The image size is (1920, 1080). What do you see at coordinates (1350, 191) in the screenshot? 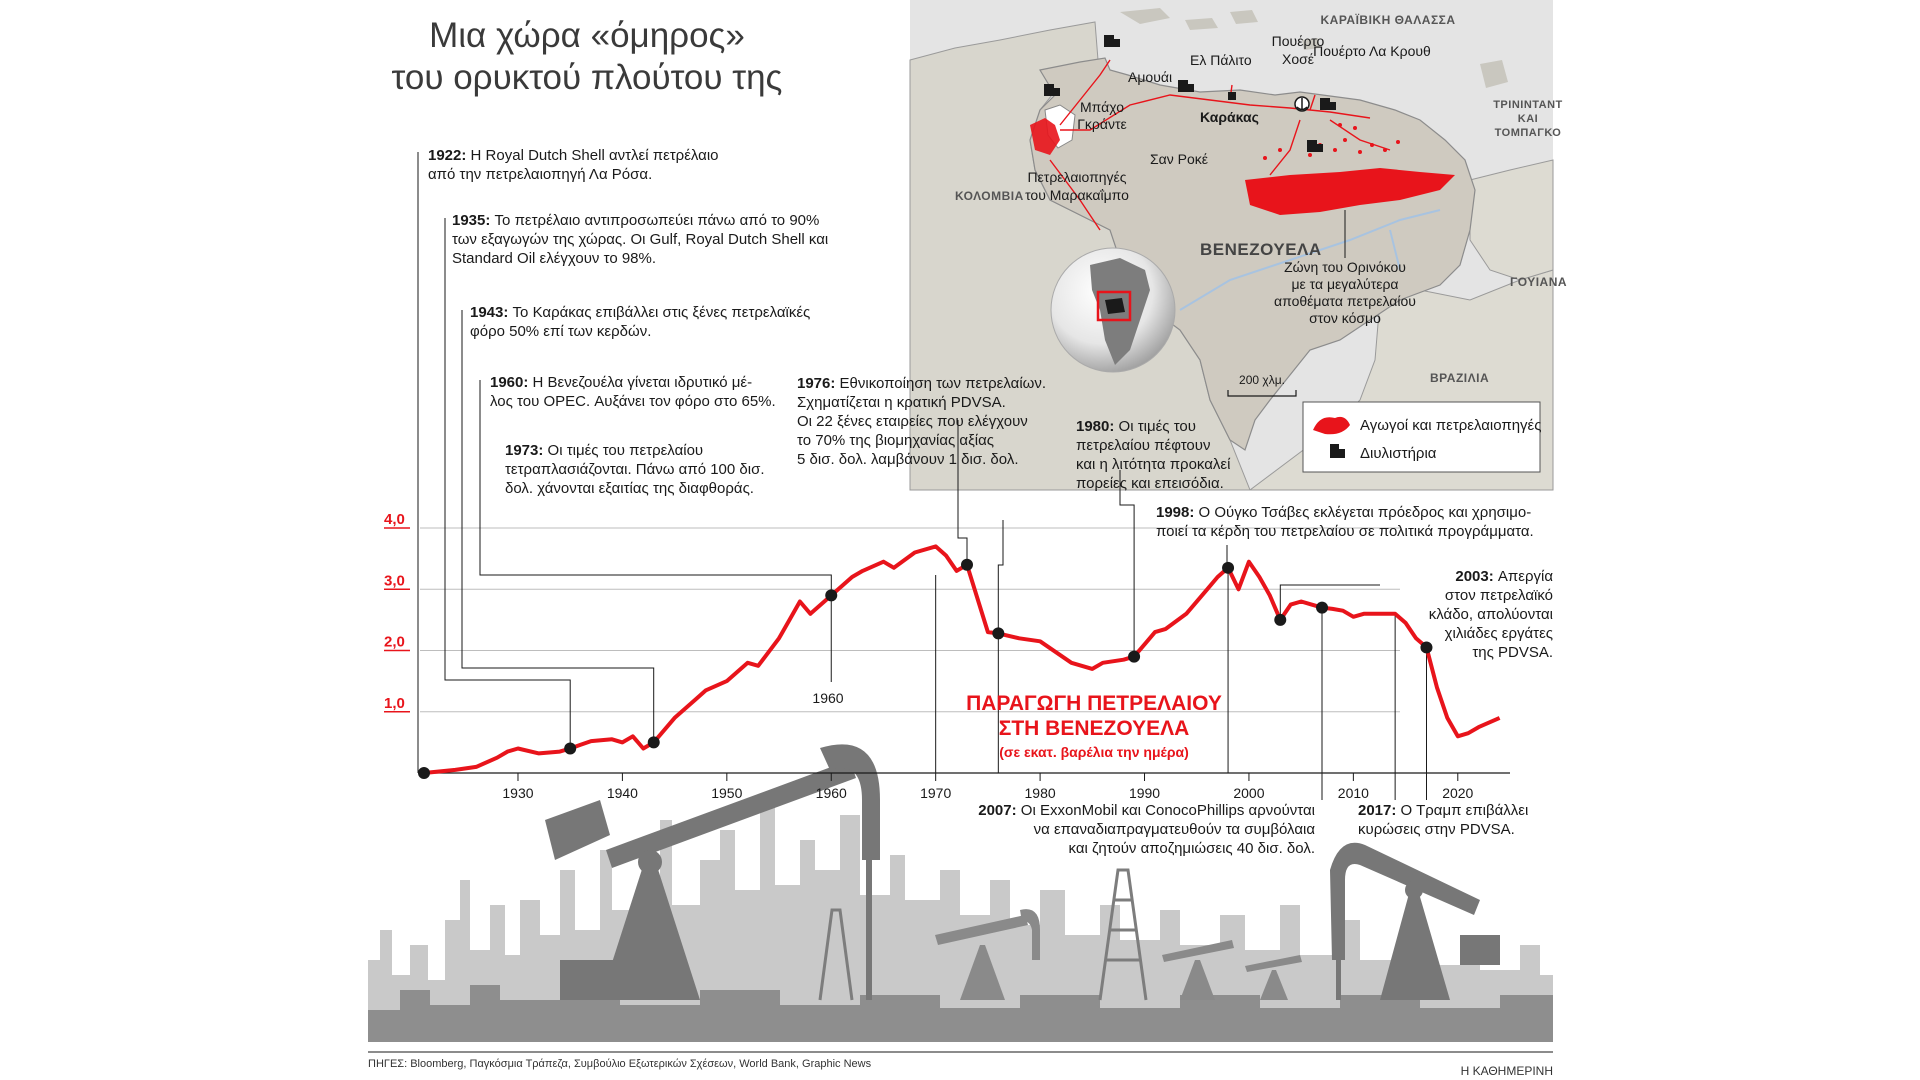
I see `orinoco-belt` at bounding box center [1350, 191].